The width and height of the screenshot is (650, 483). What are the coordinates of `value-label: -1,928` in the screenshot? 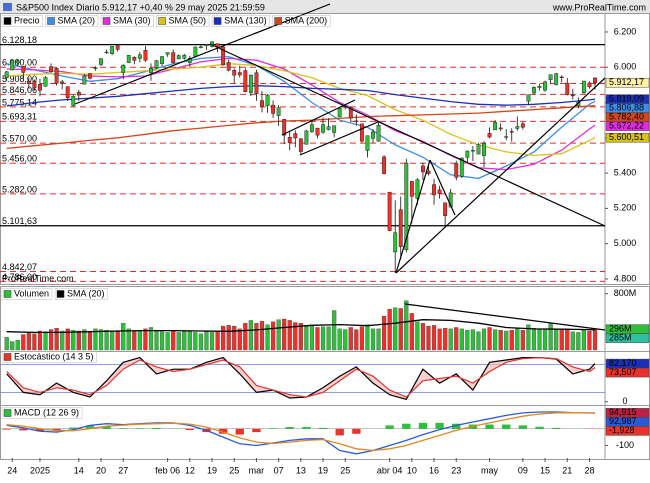 It's located at (622, 430).